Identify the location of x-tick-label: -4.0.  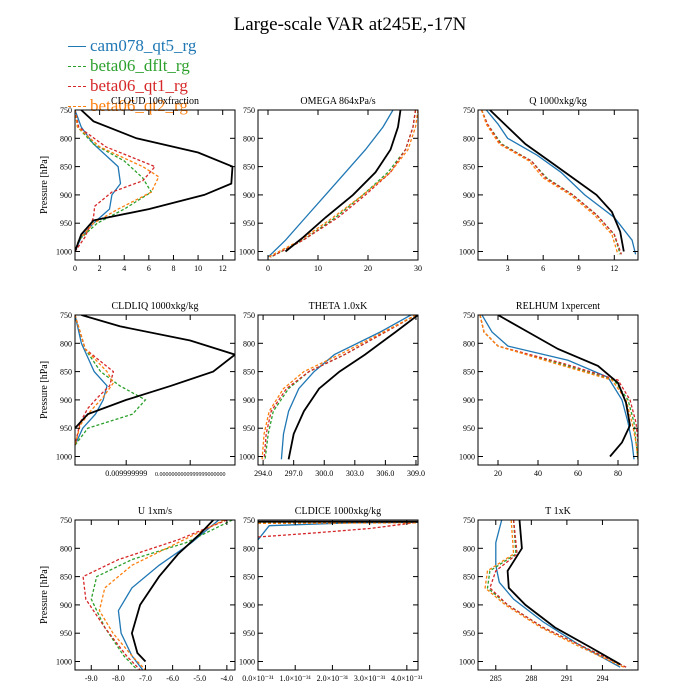
(227, 678).